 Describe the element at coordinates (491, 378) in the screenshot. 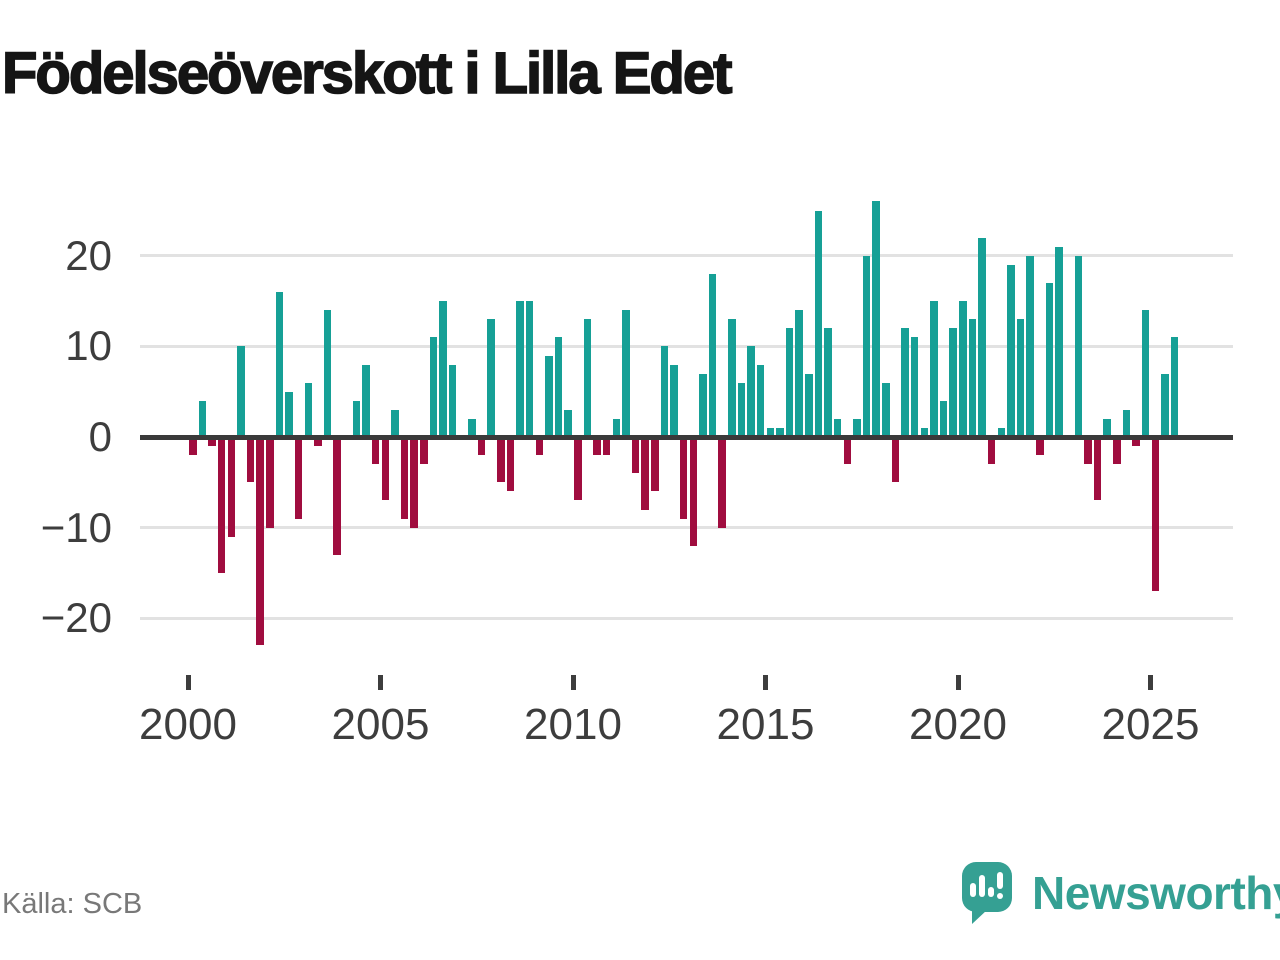

I see `bar-2007-q4` at that location.